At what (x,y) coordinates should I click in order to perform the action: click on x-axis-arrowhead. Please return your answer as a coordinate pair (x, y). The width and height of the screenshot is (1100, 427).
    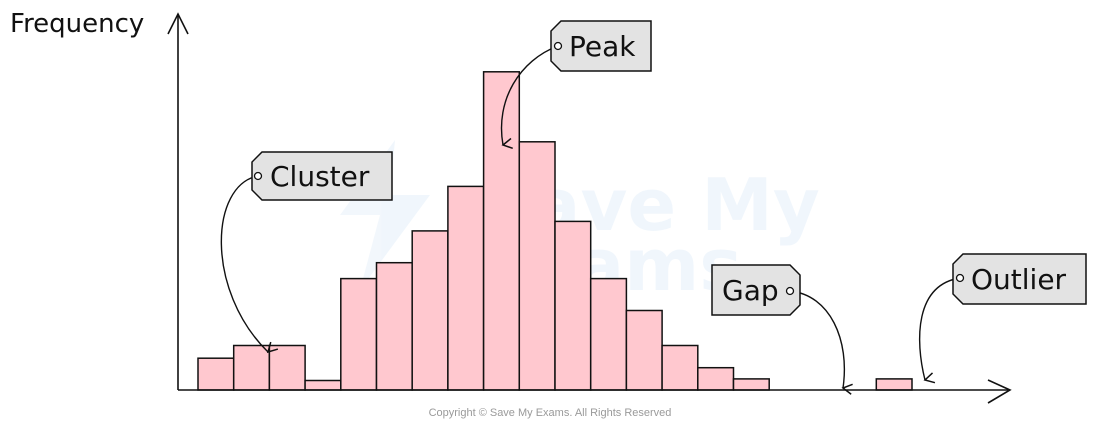
    Looking at the image, I should click on (999, 391).